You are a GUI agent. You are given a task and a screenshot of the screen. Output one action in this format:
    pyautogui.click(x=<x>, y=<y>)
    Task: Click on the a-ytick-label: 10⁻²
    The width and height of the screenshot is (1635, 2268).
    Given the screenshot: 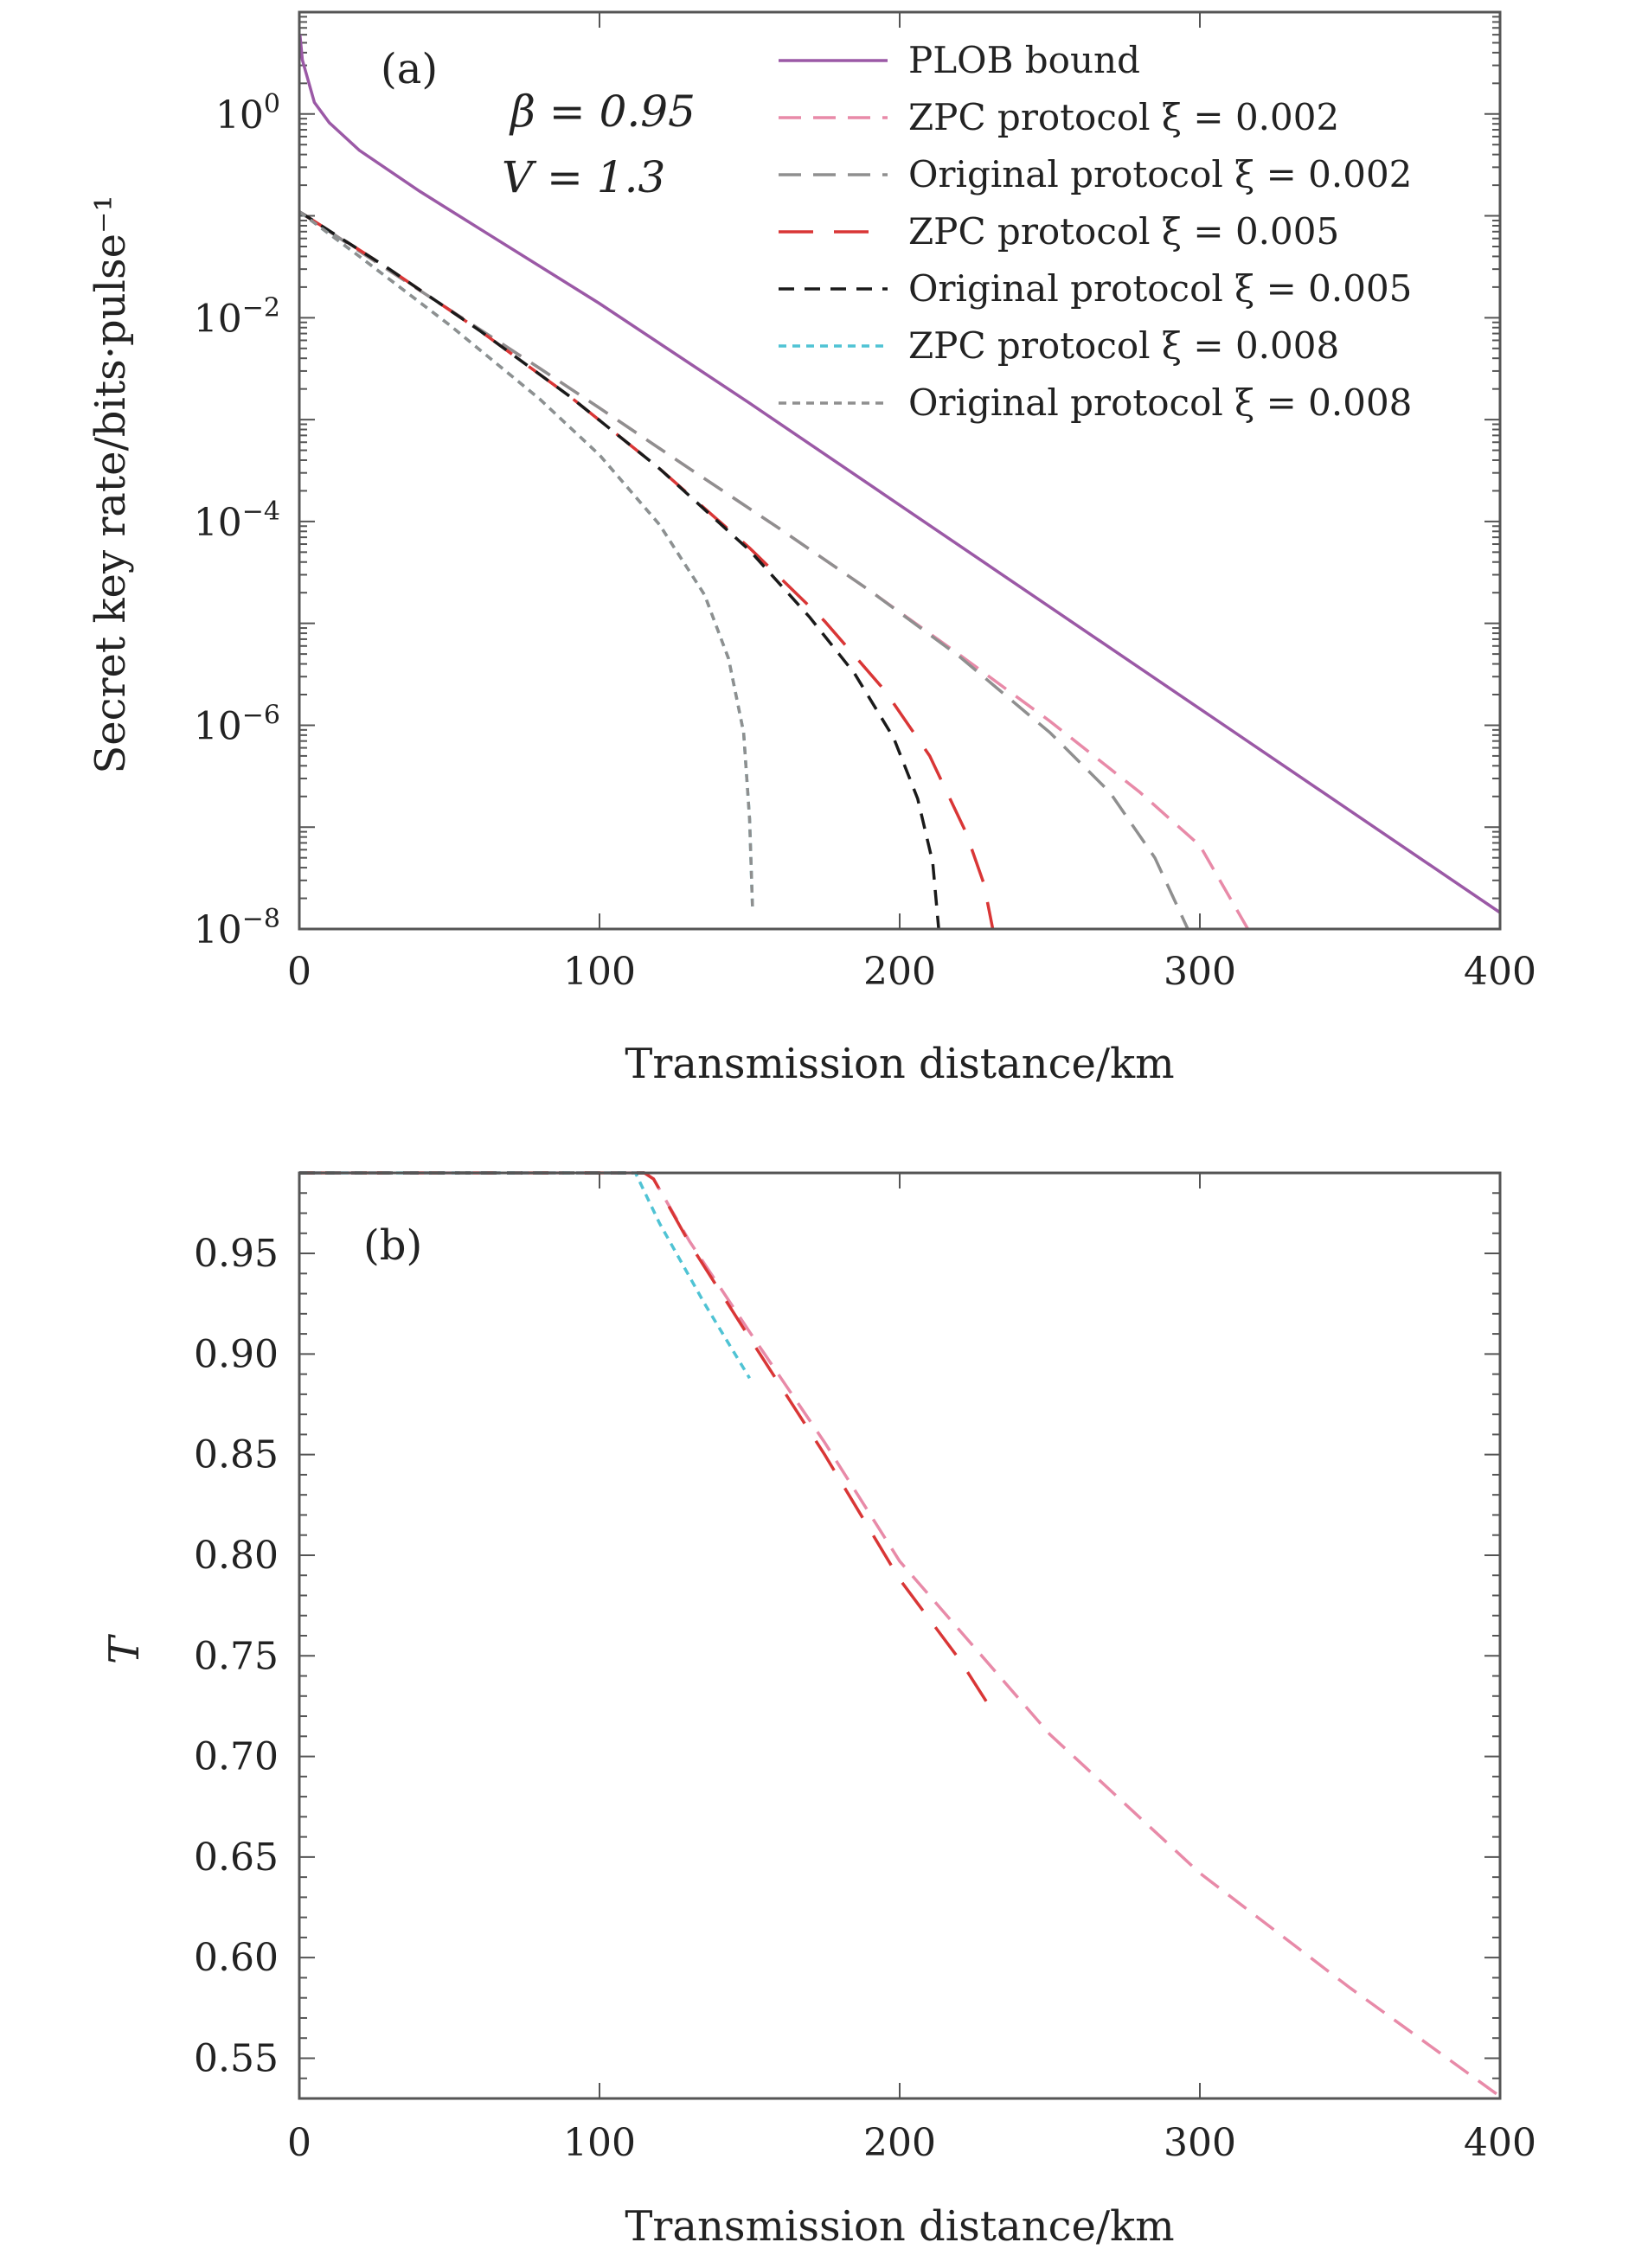 What is the action you would take?
    pyautogui.click(x=237, y=316)
    